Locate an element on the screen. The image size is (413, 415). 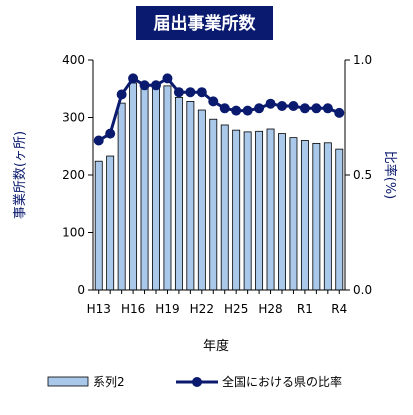
ratio-point-H17 is located at coordinates (144, 85).